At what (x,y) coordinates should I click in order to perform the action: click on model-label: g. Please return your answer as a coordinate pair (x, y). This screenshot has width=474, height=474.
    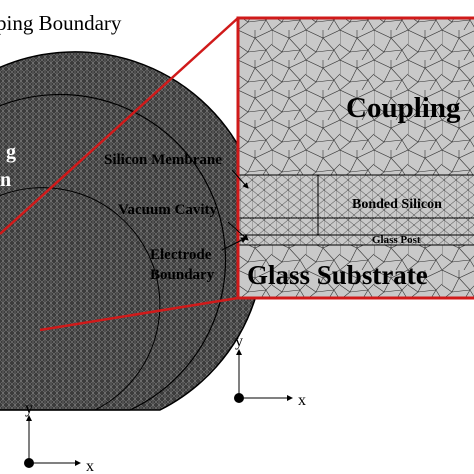
    Looking at the image, I should click on (11, 152).